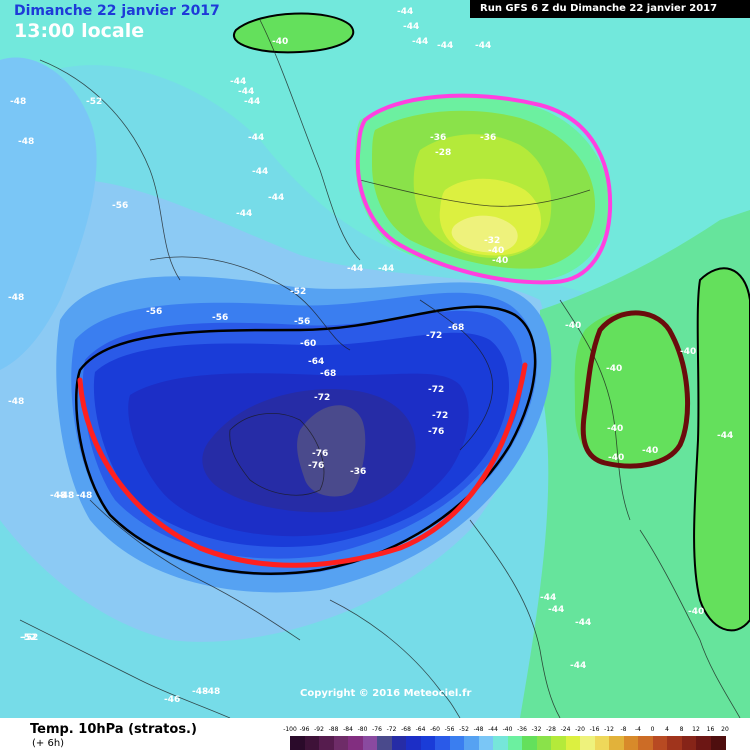 This screenshot has width=750, height=750. What do you see at coordinates (725, 729) in the screenshot?
I see `scale-tick-label: 20` at bounding box center [725, 729].